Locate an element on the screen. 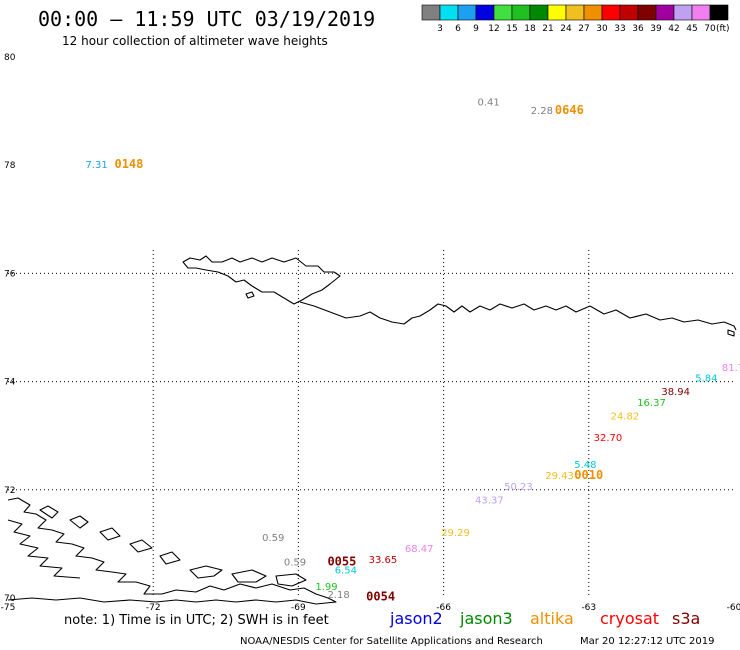 Image resolution: width=740 pixels, height=650 pixels. satellite-legend-item: s3a is located at coordinates (686, 618).